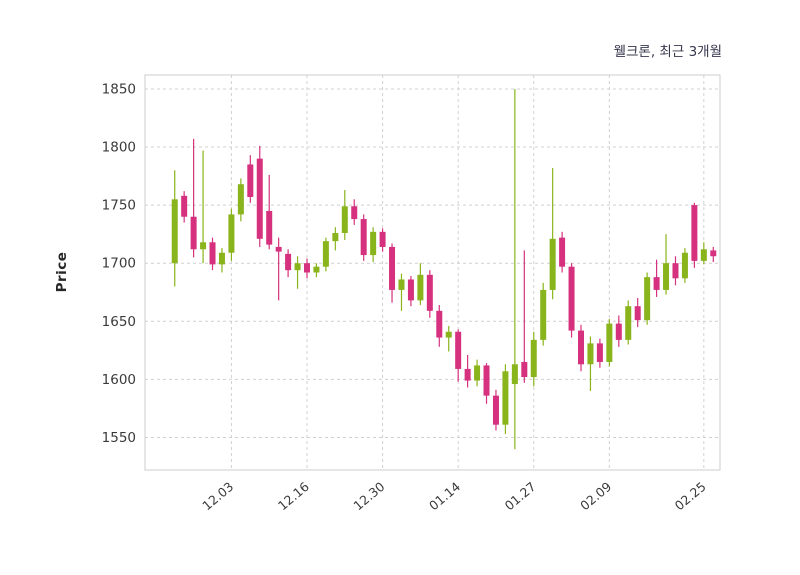 This screenshot has height=575, width=800. I want to click on x-tick-label: 02.25, so click(690, 496).